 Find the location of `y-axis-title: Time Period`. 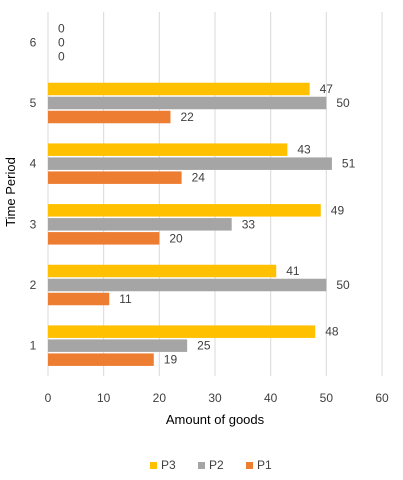

y-axis-title: Time Period is located at coordinates (10, 192).